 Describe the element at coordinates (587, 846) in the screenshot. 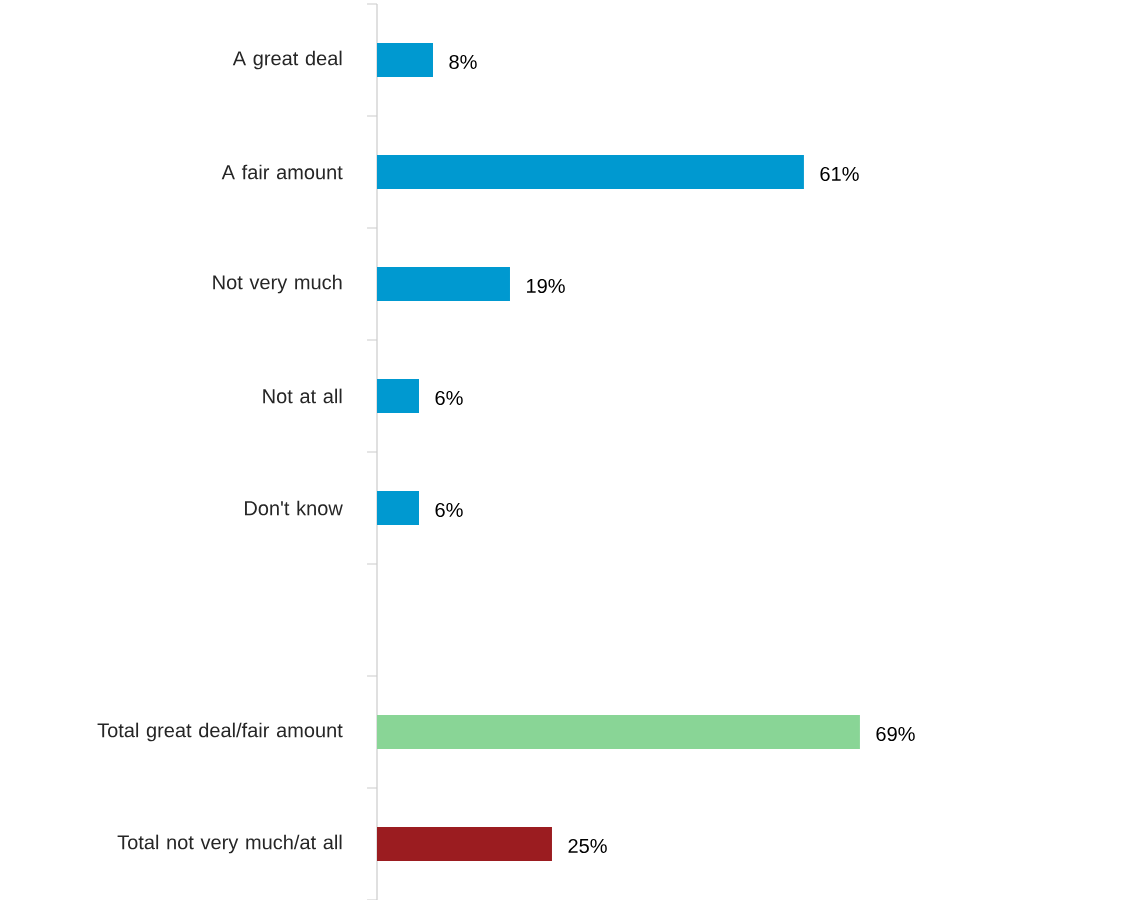

I see `data-label: 25%` at that location.